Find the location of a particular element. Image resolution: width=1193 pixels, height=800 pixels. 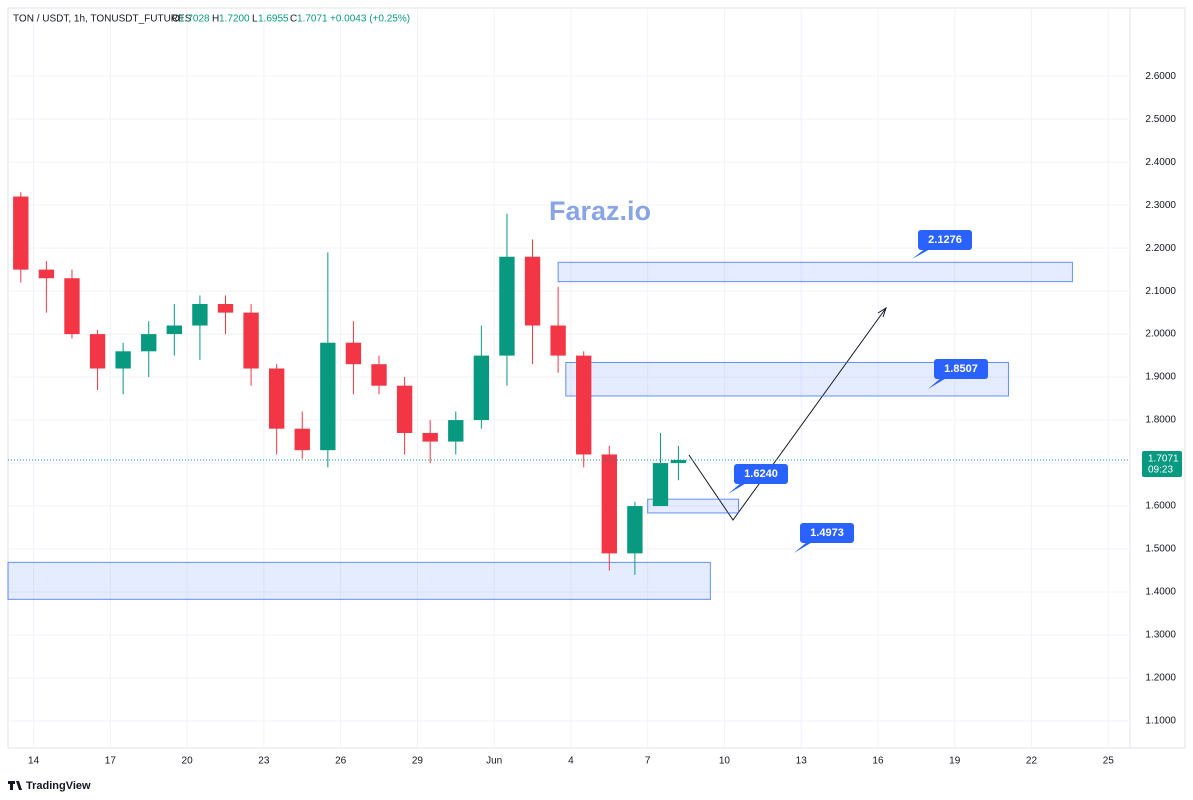

arrow-head is located at coordinates (882, 312).